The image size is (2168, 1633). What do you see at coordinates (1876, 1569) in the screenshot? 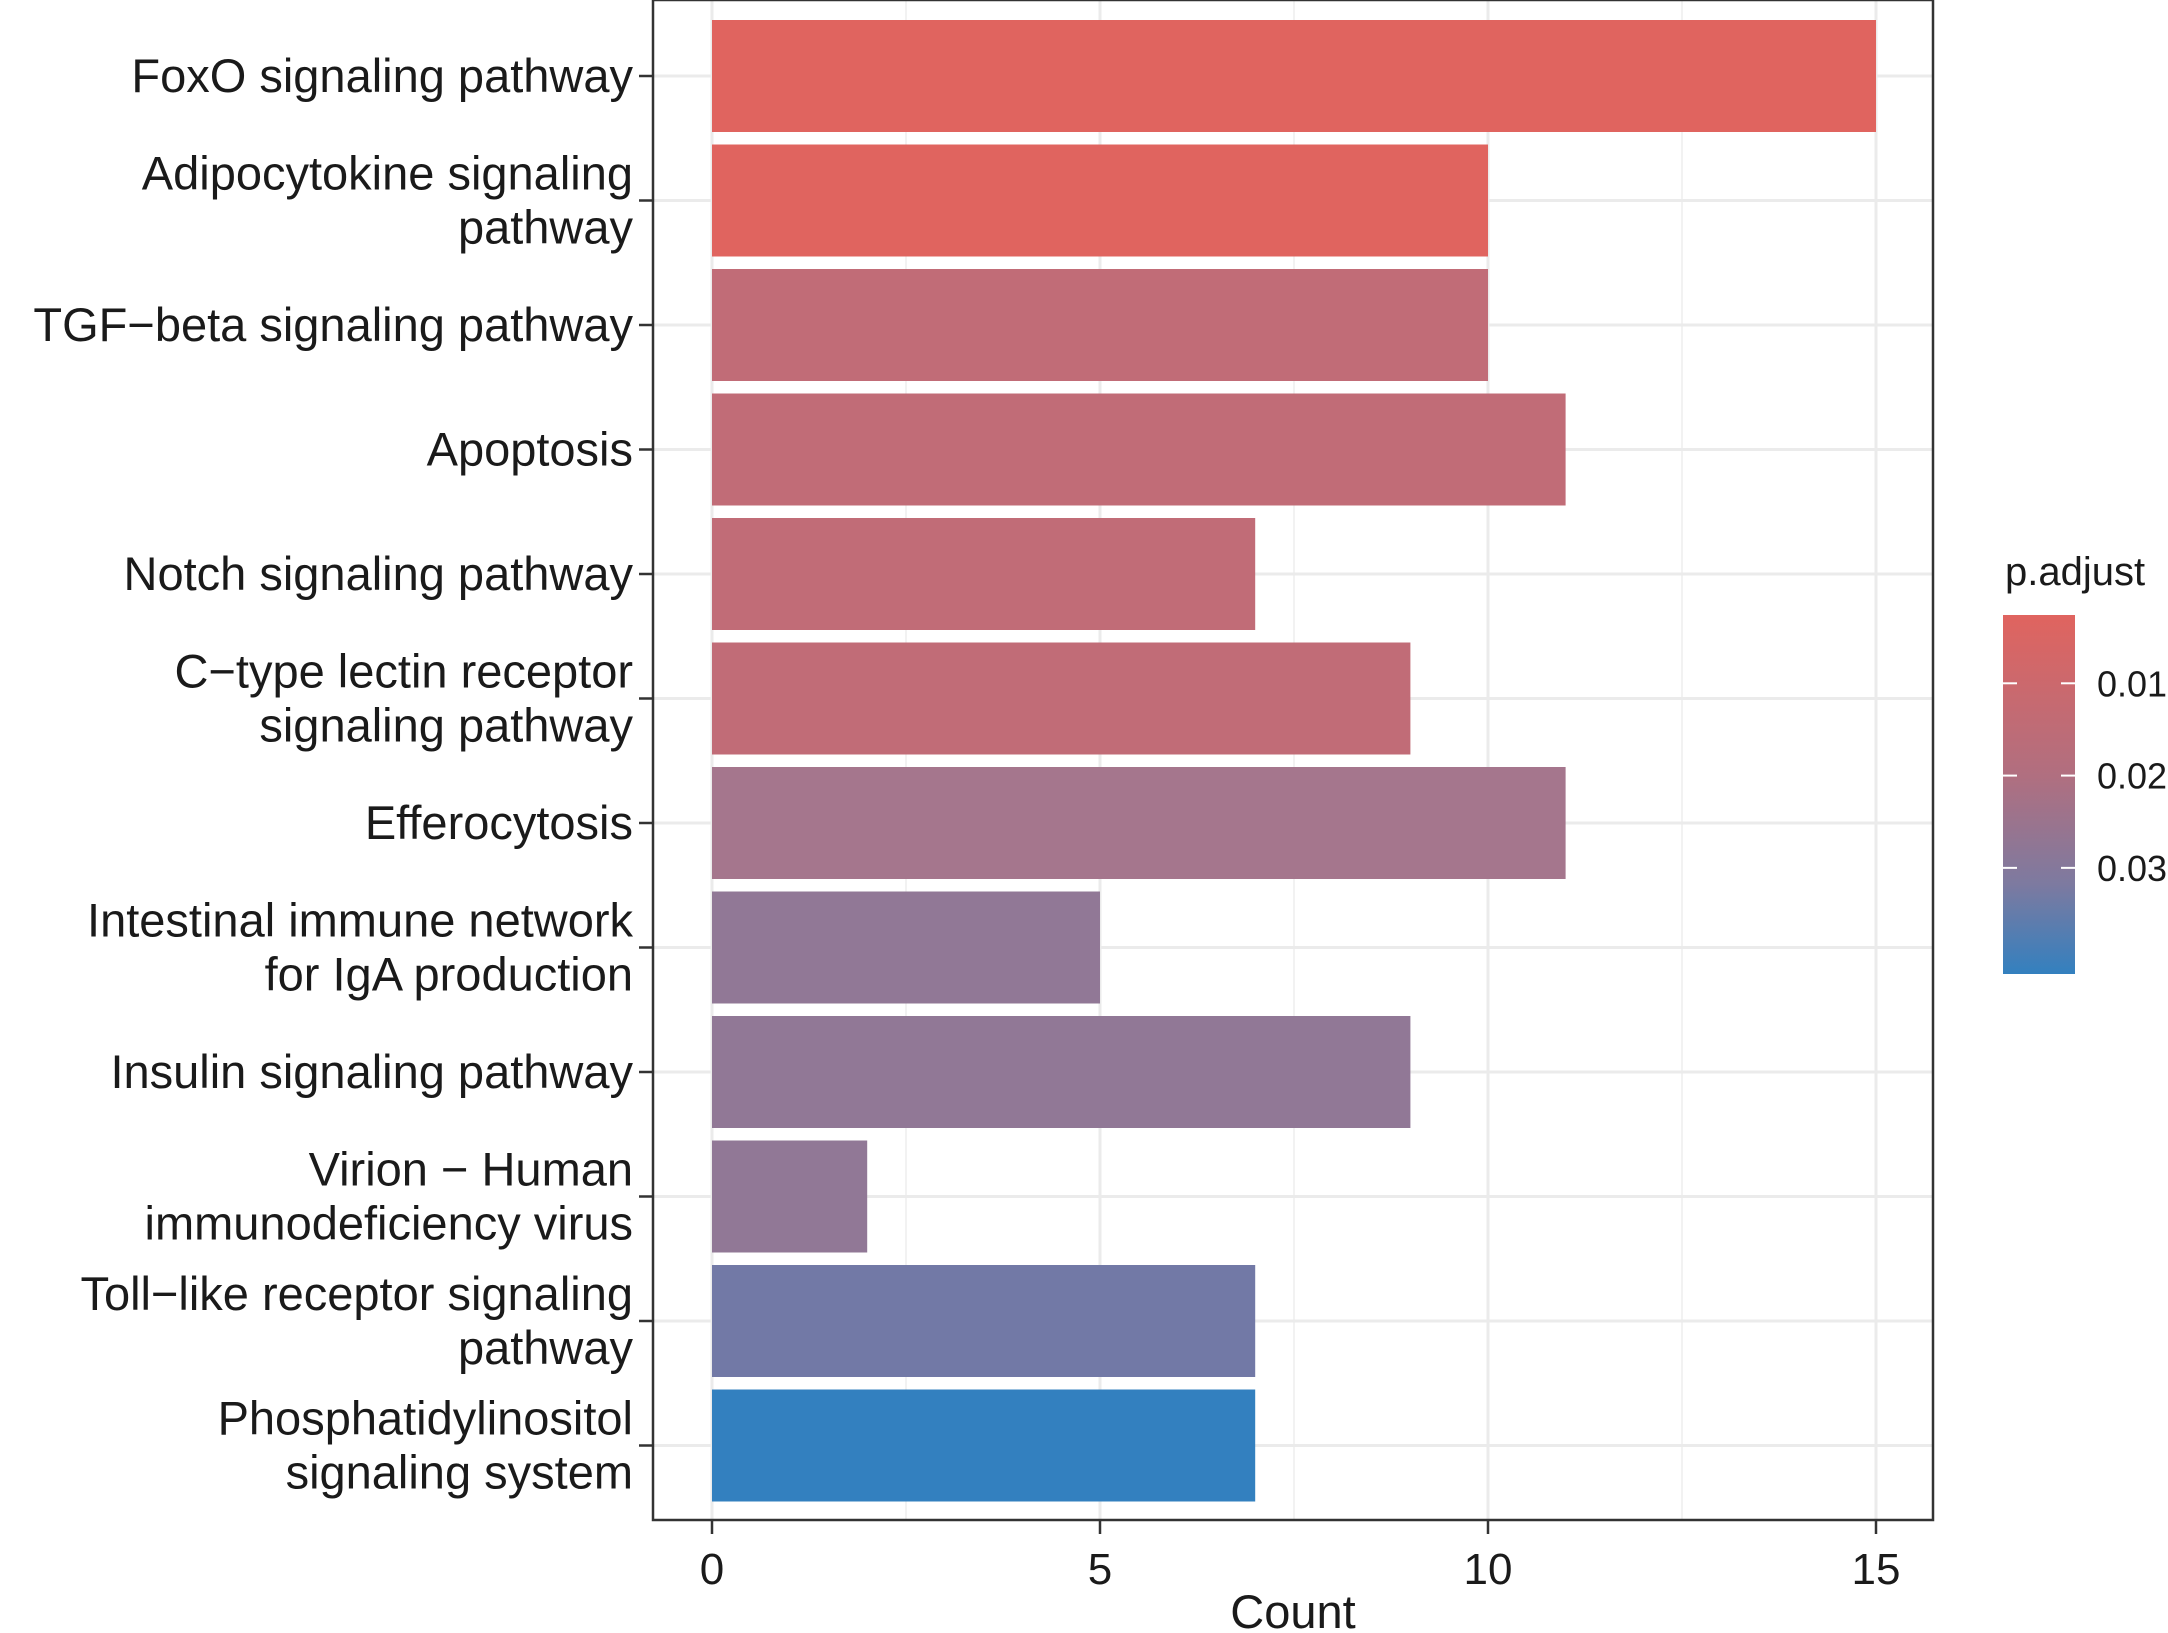
I see `x-axis-tick-label: 15` at bounding box center [1876, 1569].